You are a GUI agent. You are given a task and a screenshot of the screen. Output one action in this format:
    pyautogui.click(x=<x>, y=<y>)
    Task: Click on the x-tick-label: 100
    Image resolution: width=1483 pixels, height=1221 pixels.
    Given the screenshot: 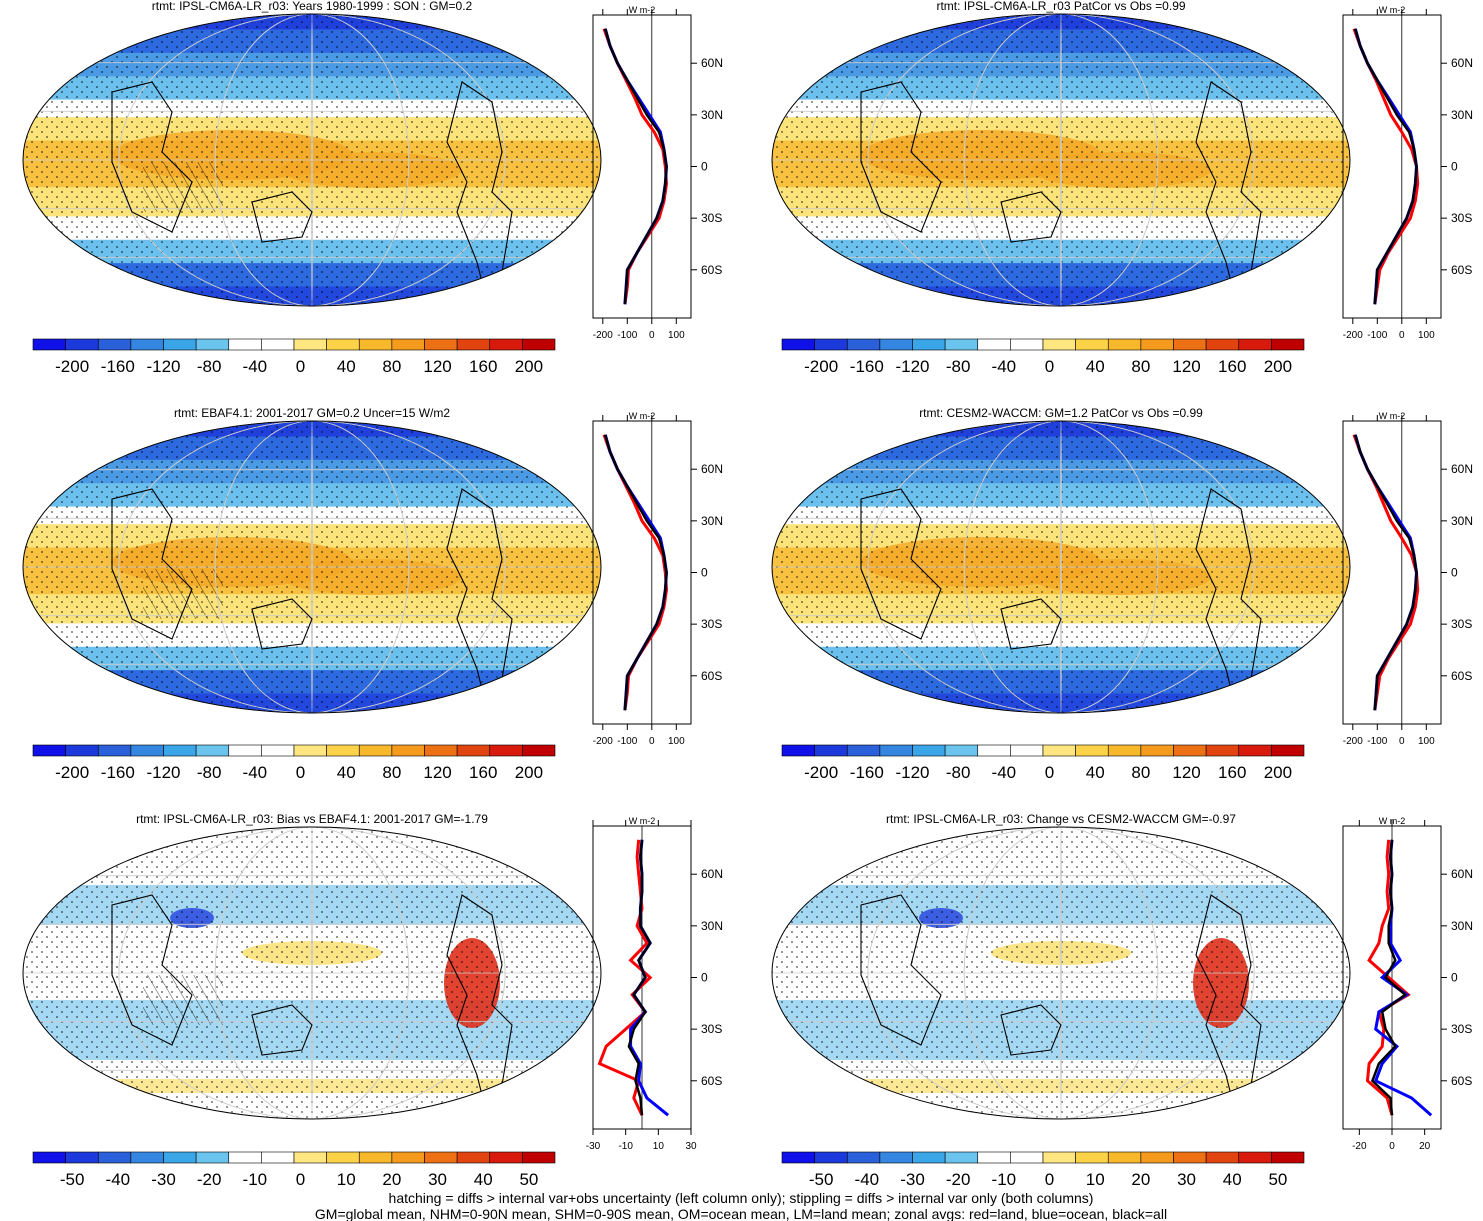 What is the action you would take?
    pyautogui.click(x=676, y=741)
    